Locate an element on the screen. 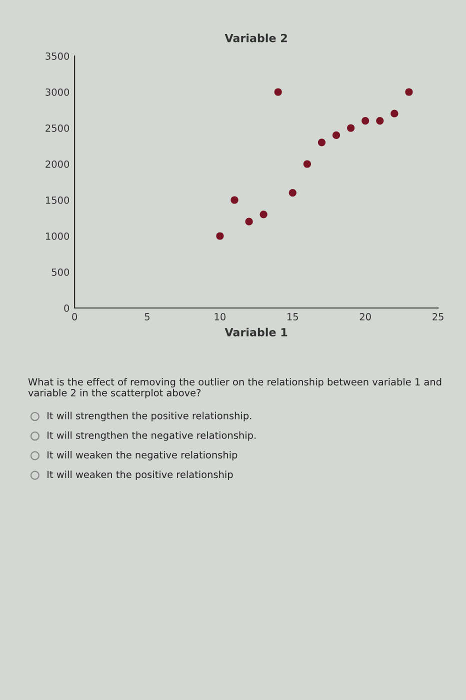 This screenshot has height=700, width=466. text: It will weaken the negative relationship is located at coordinates (143, 455).